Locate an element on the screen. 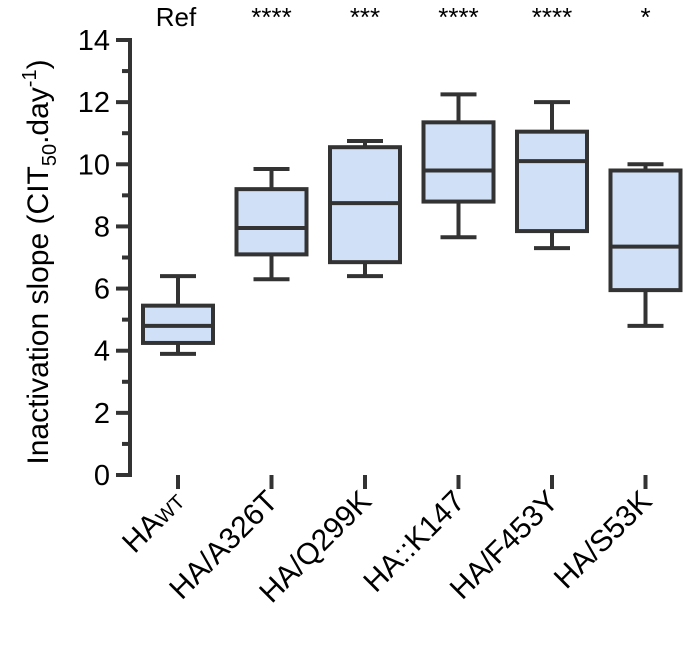 This screenshot has width=700, height=648. category-label-text: HA/S53K is located at coordinates (603, 540).